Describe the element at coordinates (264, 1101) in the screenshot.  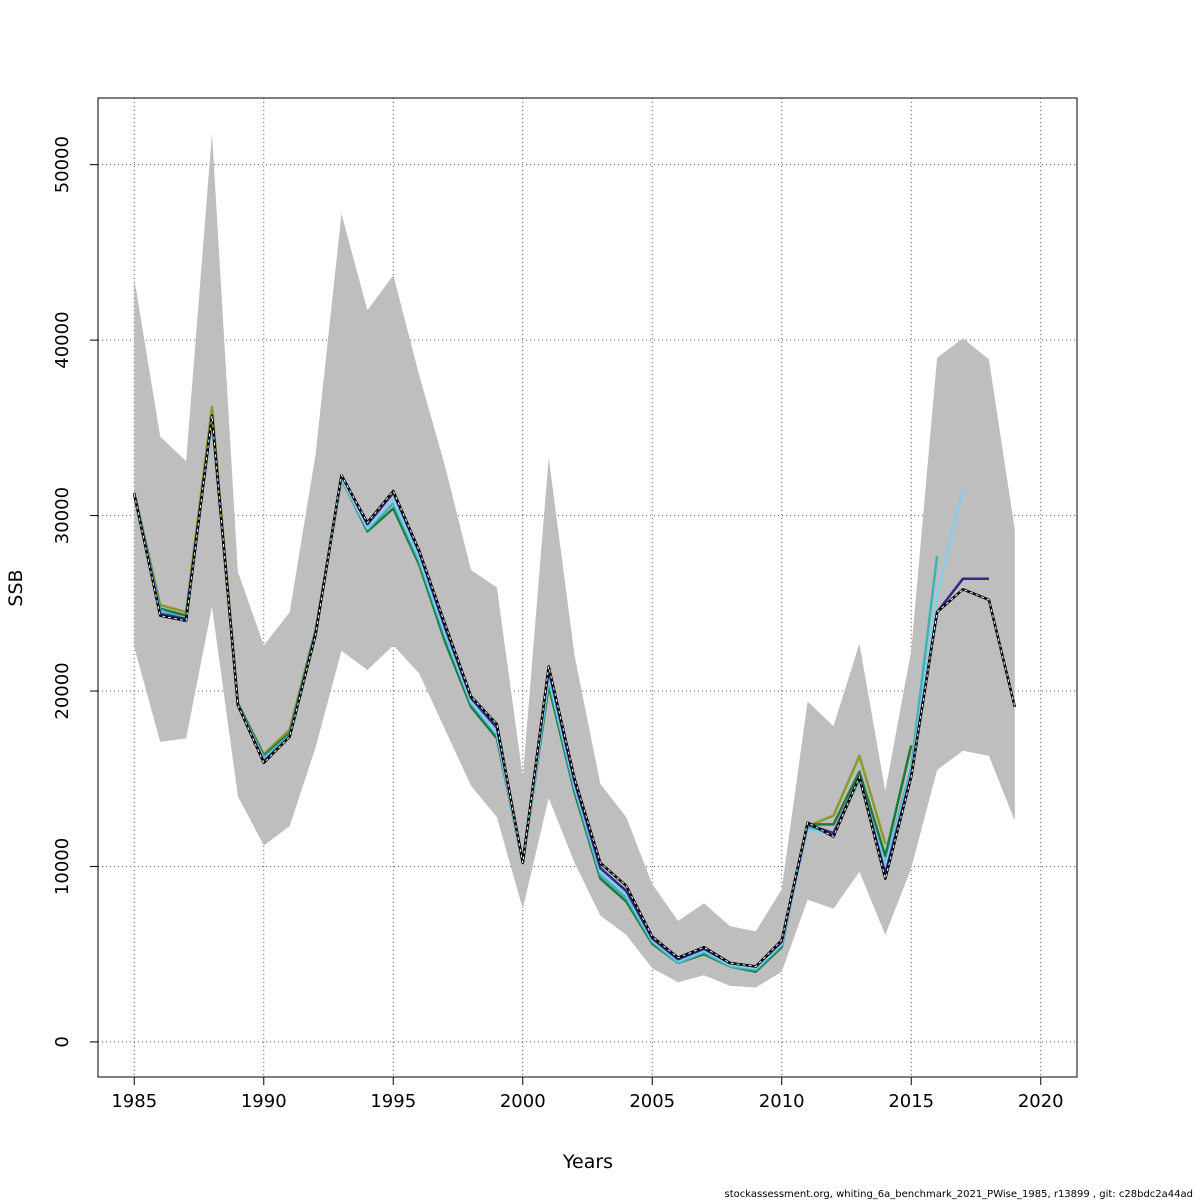
I see `x-tick-label: 1990` at that location.